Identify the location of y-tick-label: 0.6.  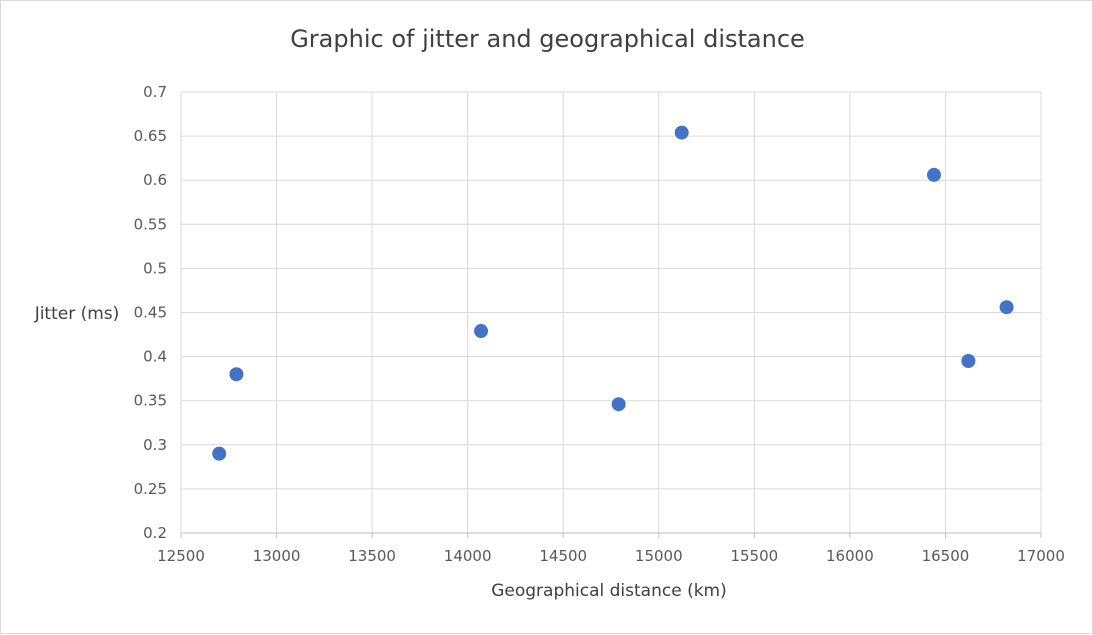
(155, 180).